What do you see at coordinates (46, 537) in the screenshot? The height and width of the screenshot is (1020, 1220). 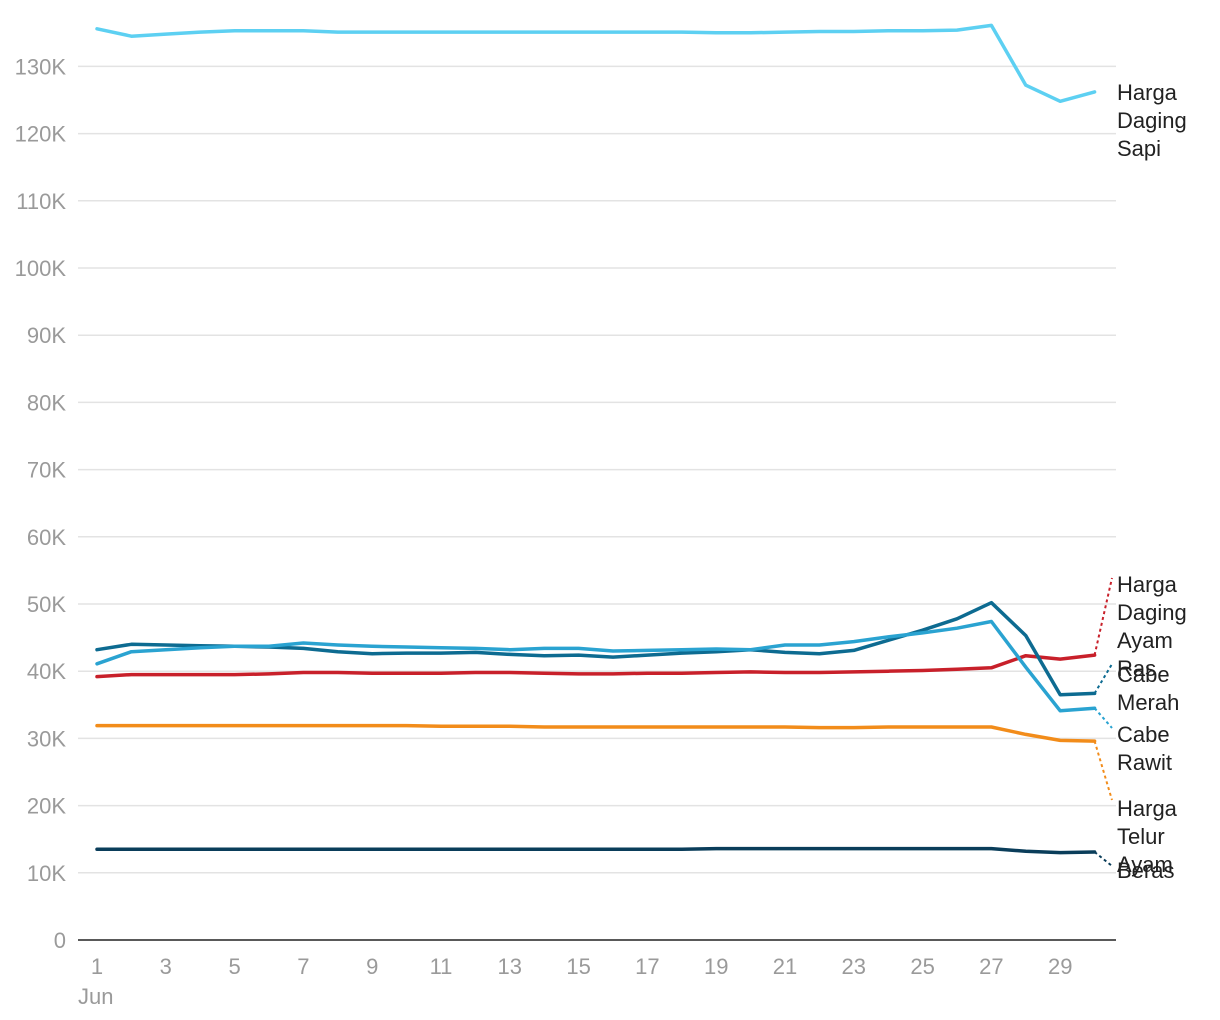 I see `y-tick-label: 60K` at bounding box center [46, 537].